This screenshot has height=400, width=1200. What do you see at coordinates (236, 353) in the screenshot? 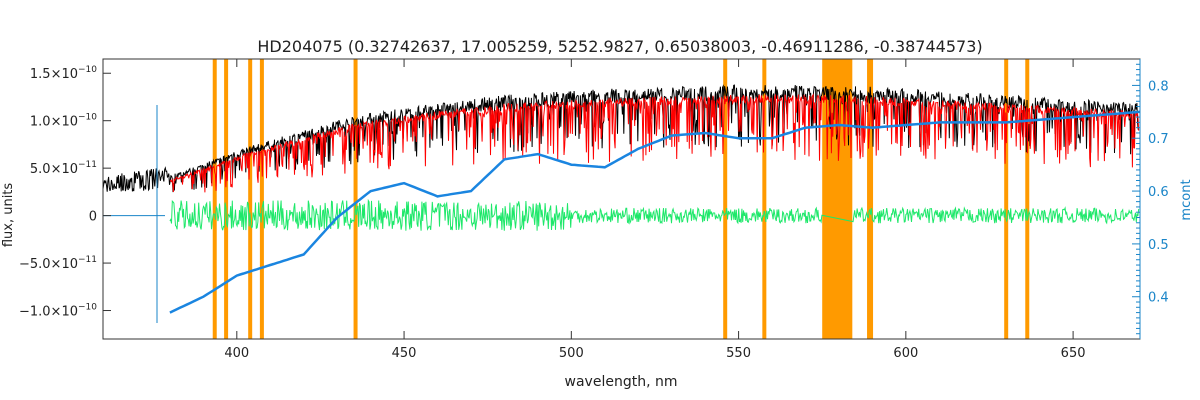
I see `x-tick-label: 400` at bounding box center [236, 353].